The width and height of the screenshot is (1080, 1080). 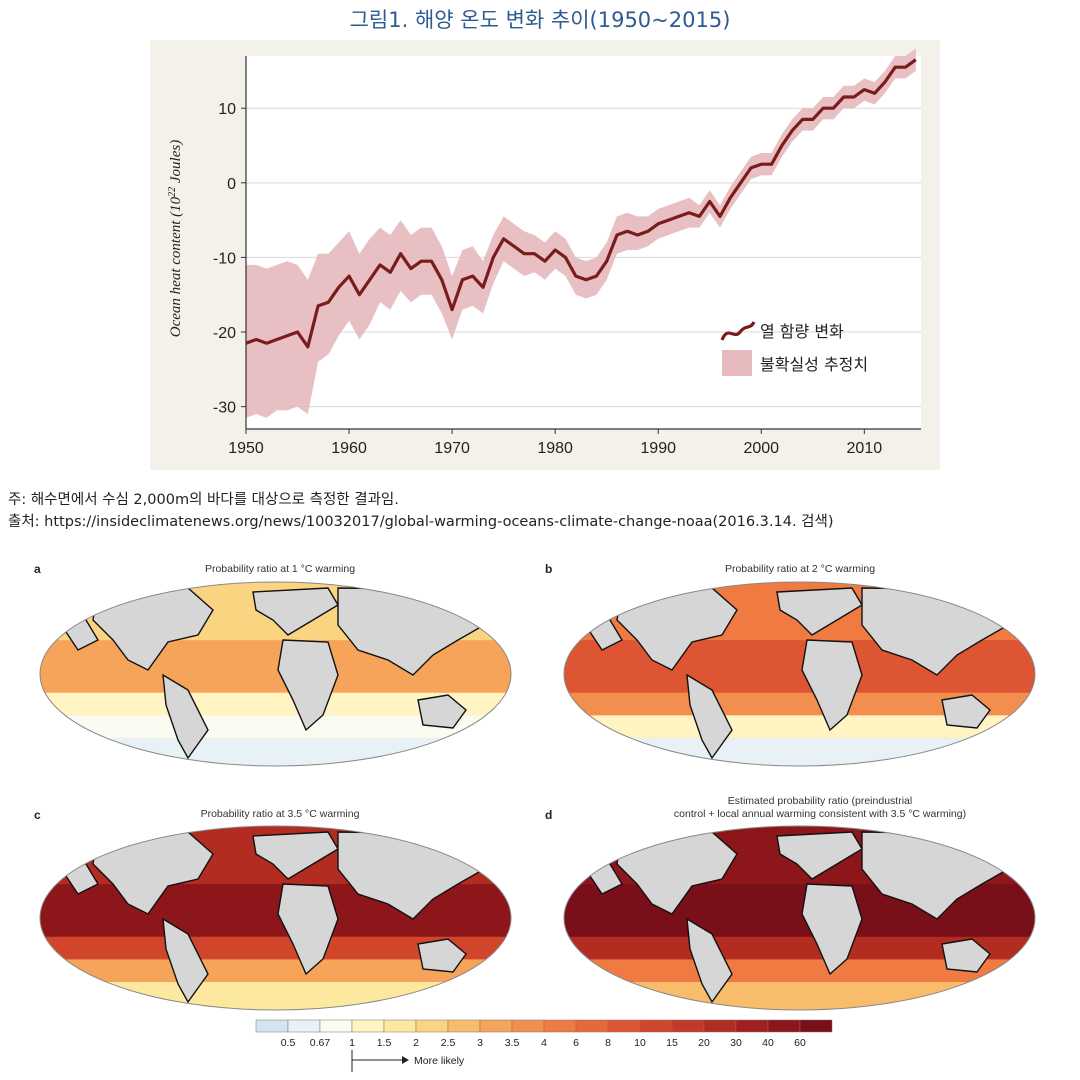 What do you see at coordinates (349, 448) in the screenshot?
I see `x-tick-label: 1960` at bounding box center [349, 448].